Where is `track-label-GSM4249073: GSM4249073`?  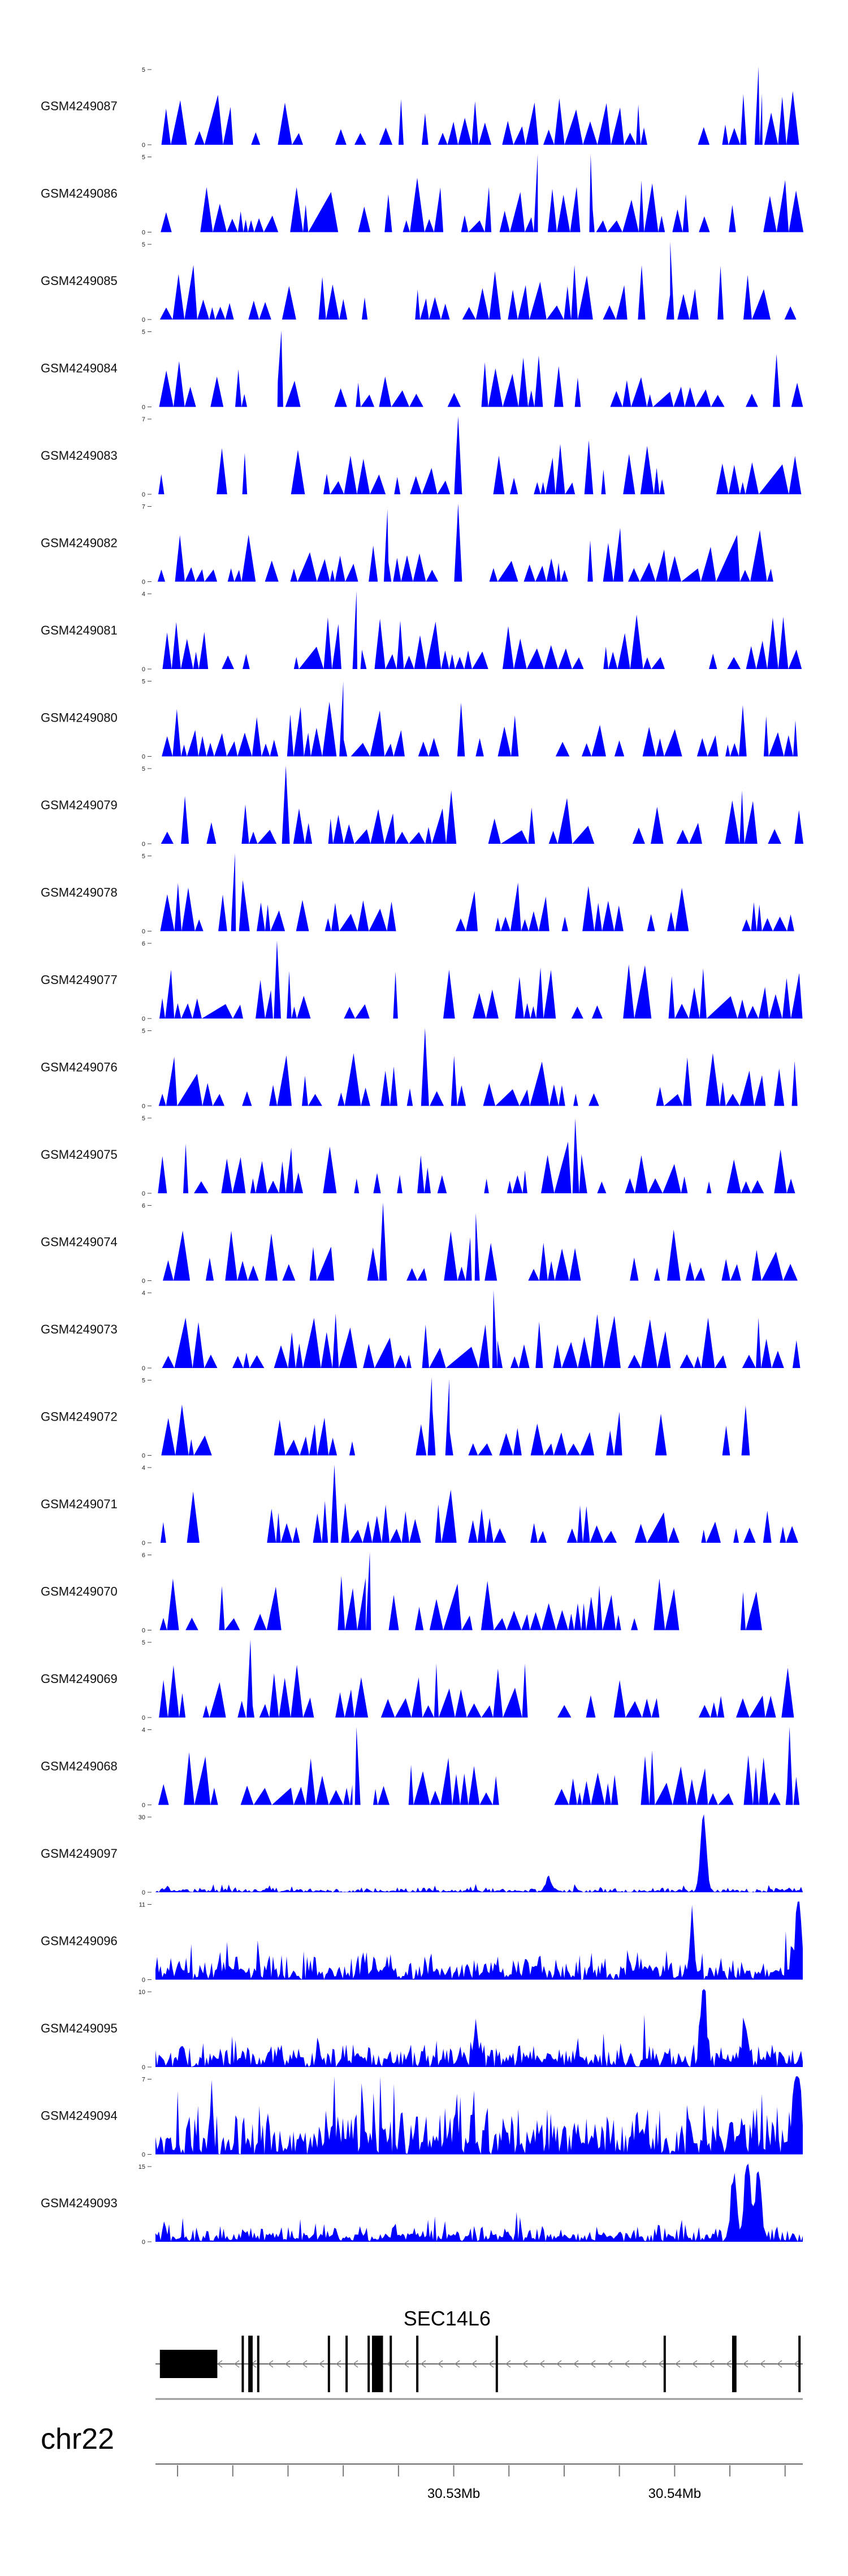
track-label-GSM4249073: GSM4249073 is located at coordinates (79, 1329).